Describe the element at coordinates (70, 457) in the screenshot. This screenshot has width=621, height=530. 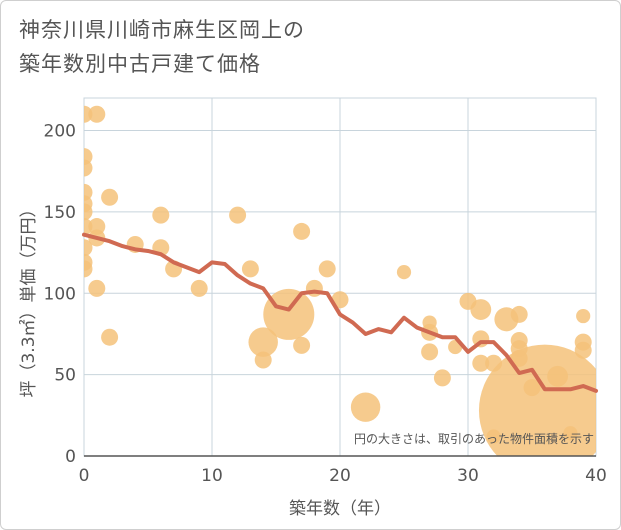
I see `y-tick-label: 0` at that location.